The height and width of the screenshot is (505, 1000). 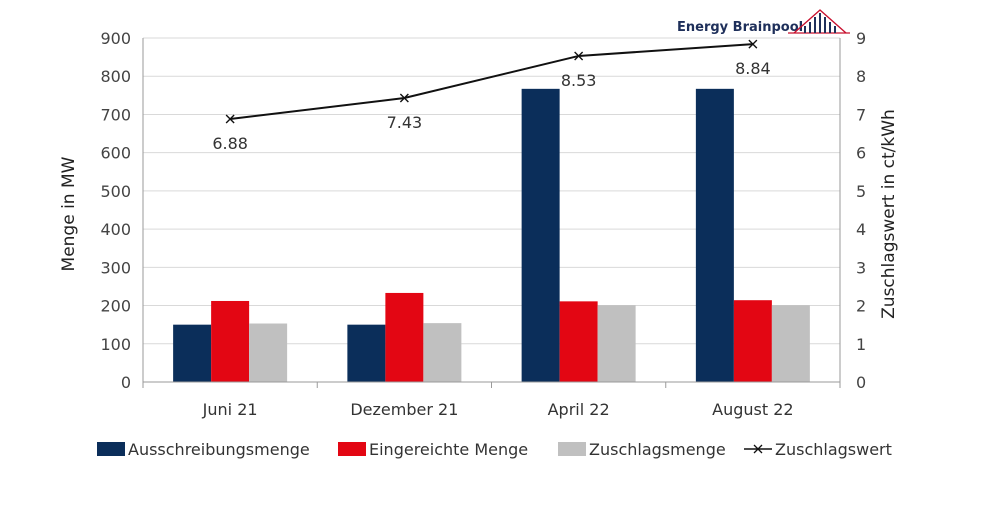 What do you see at coordinates (115, 38) in the screenshot?
I see `y-axis-left-tick-label: 900` at bounding box center [115, 38].